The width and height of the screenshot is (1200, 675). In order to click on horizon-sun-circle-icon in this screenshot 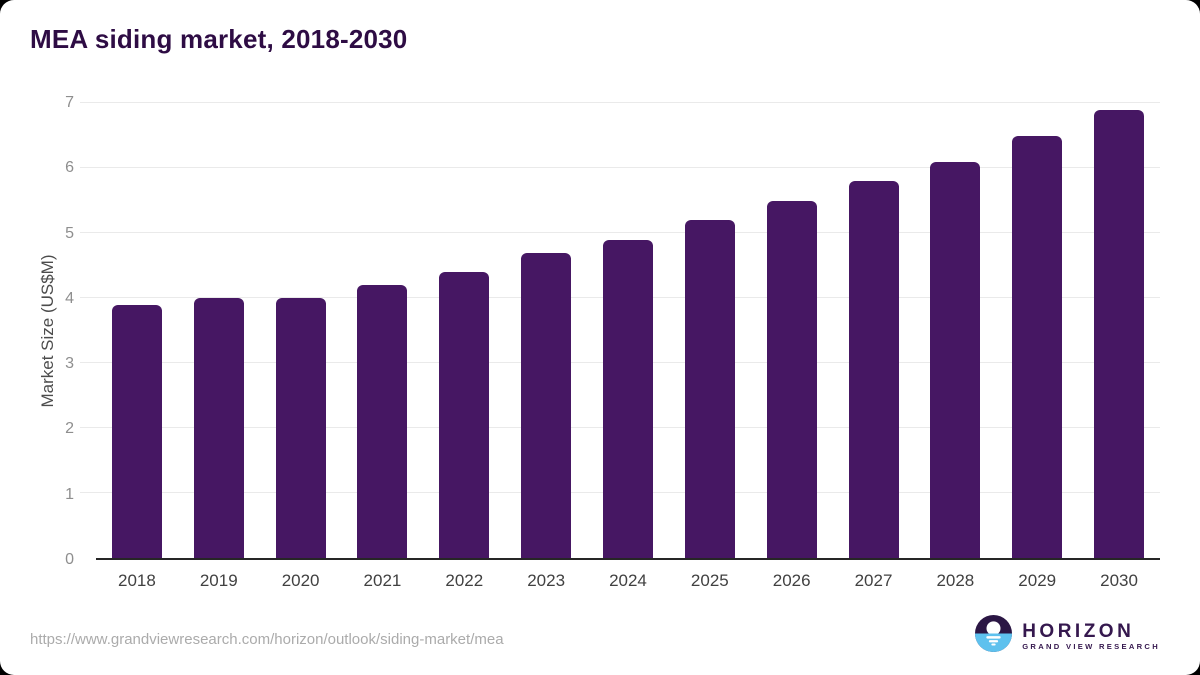, I will do `click(994, 636)`.